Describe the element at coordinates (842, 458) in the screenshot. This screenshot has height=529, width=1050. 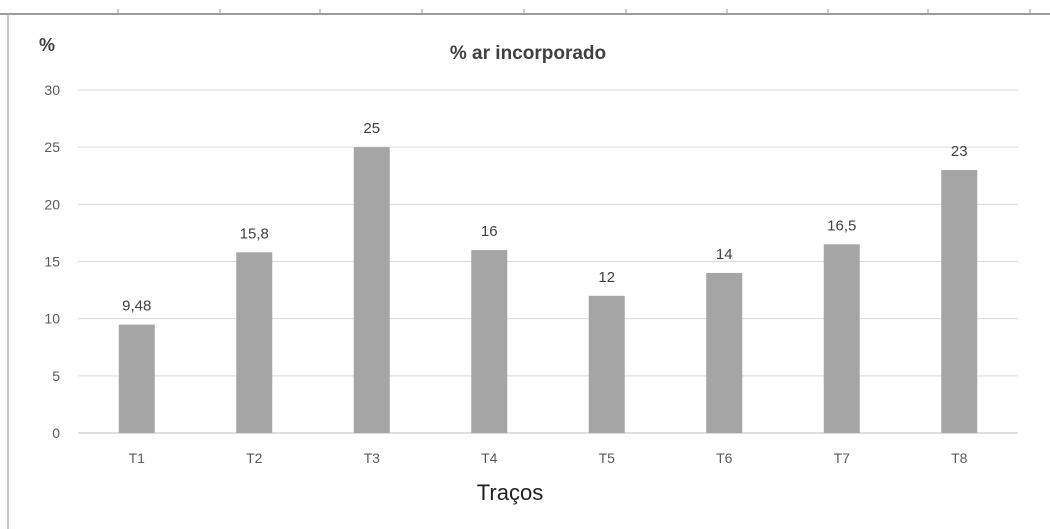
I see `x-tick-label: T7` at that location.